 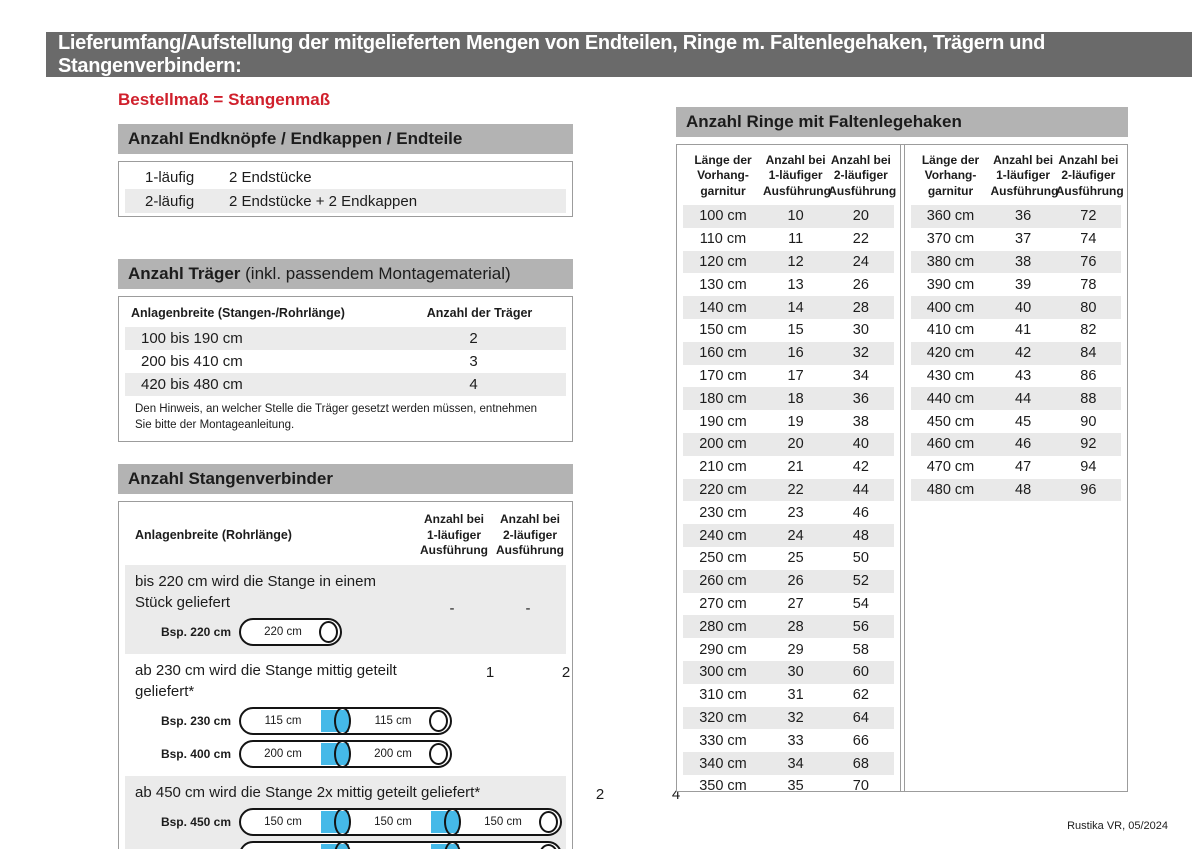 I want to click on garnitur-length-value: 130 cm, so click(x=723, y=284).